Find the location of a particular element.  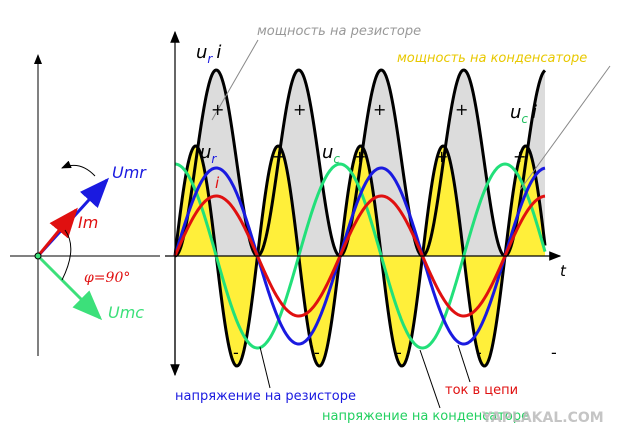

ur-label: ur is located at coordinates (208, 154).